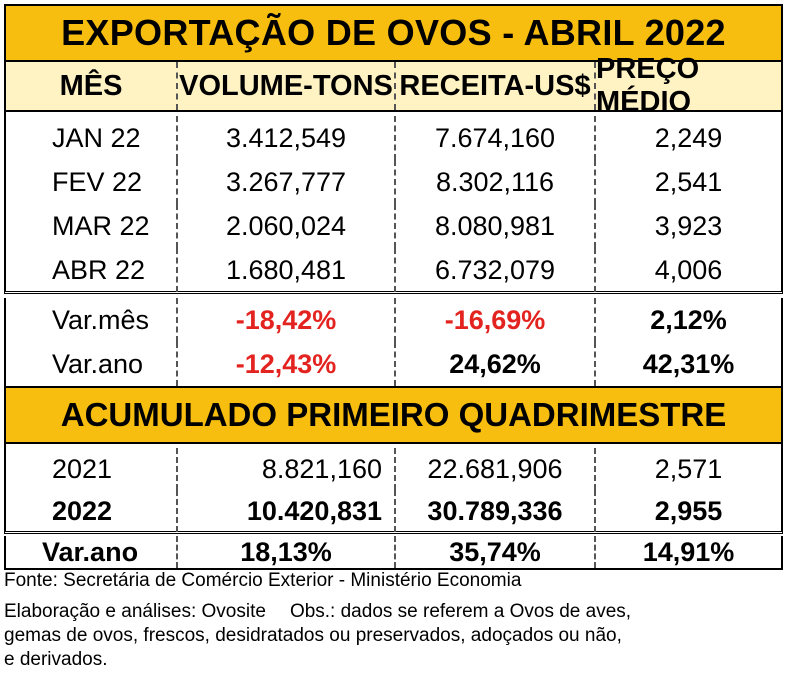 This screenshot has height=696, width=789. I want to click on header-avg-price: PREÇO MÉDIO, so click(687, 85).